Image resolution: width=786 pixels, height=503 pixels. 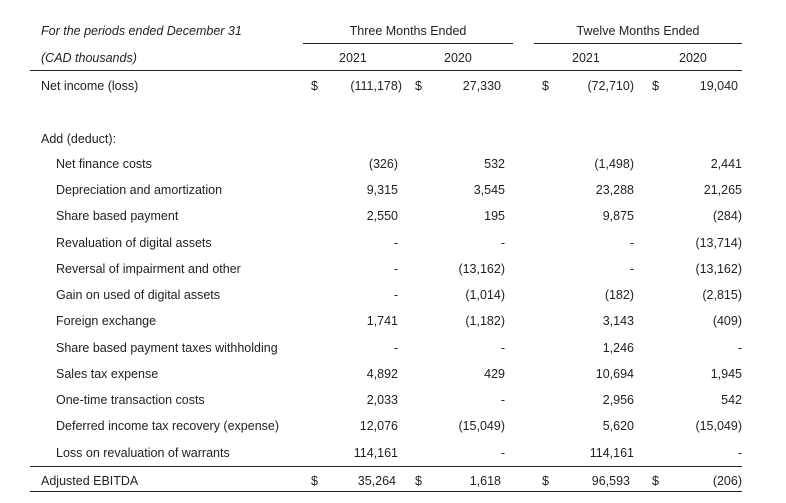 What do you see at coordinates (494, 216) in the screenshot?
I see `value-cell: 195` at bounding box center [494, 216].